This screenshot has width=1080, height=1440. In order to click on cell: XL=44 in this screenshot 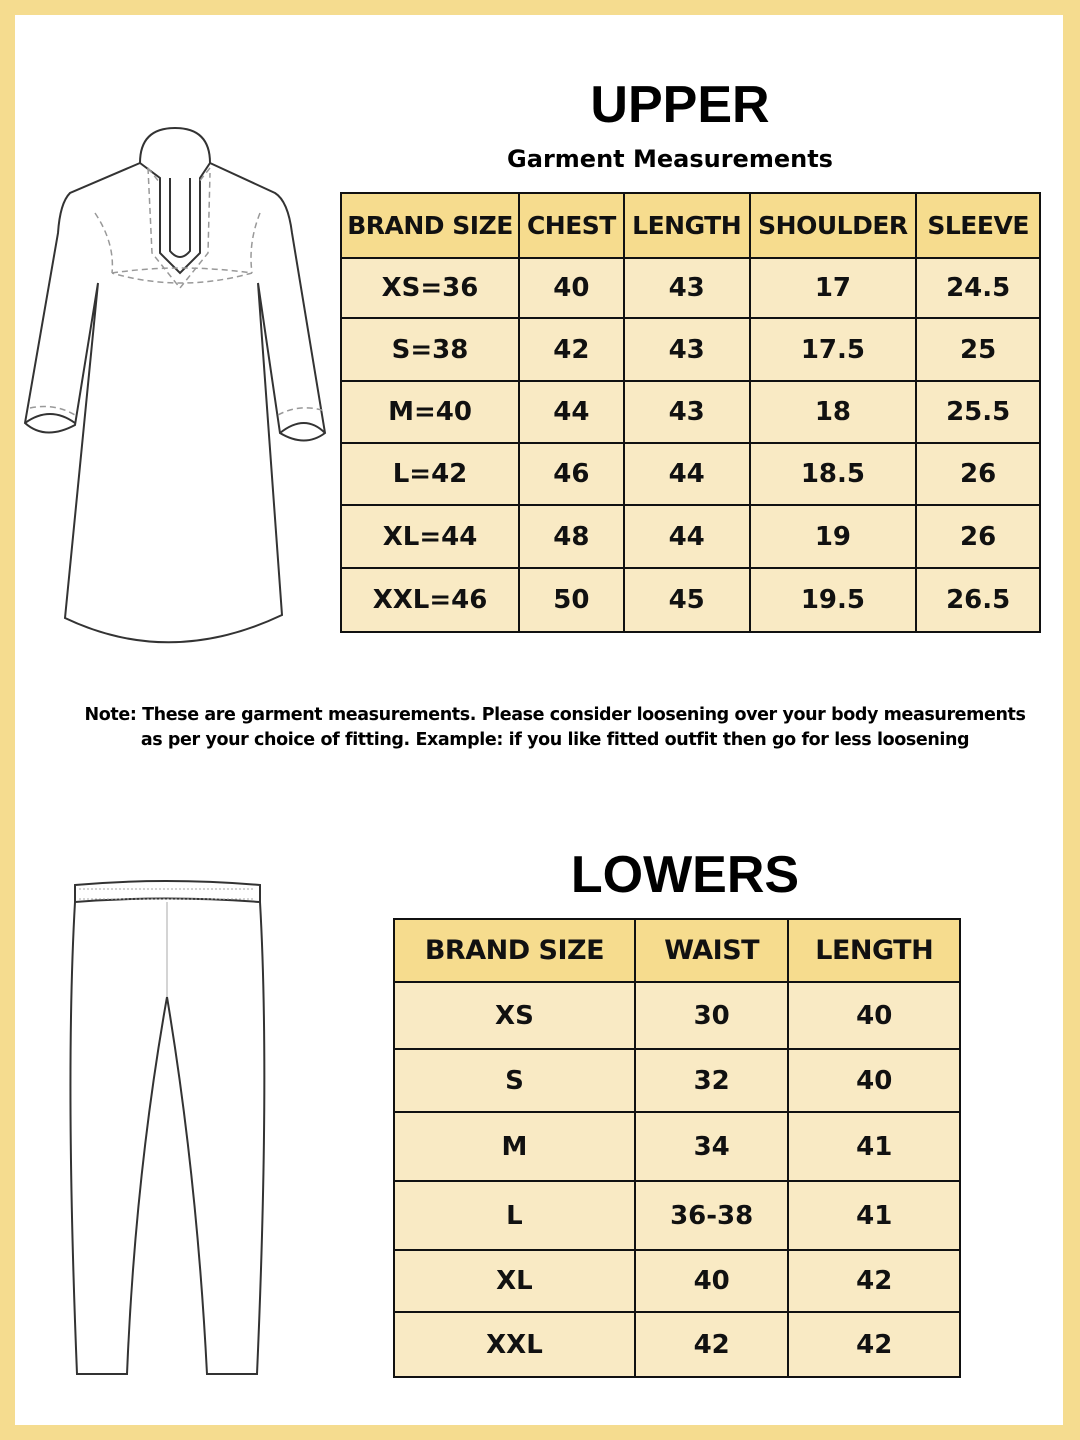, I will do `click(430, 536)`.